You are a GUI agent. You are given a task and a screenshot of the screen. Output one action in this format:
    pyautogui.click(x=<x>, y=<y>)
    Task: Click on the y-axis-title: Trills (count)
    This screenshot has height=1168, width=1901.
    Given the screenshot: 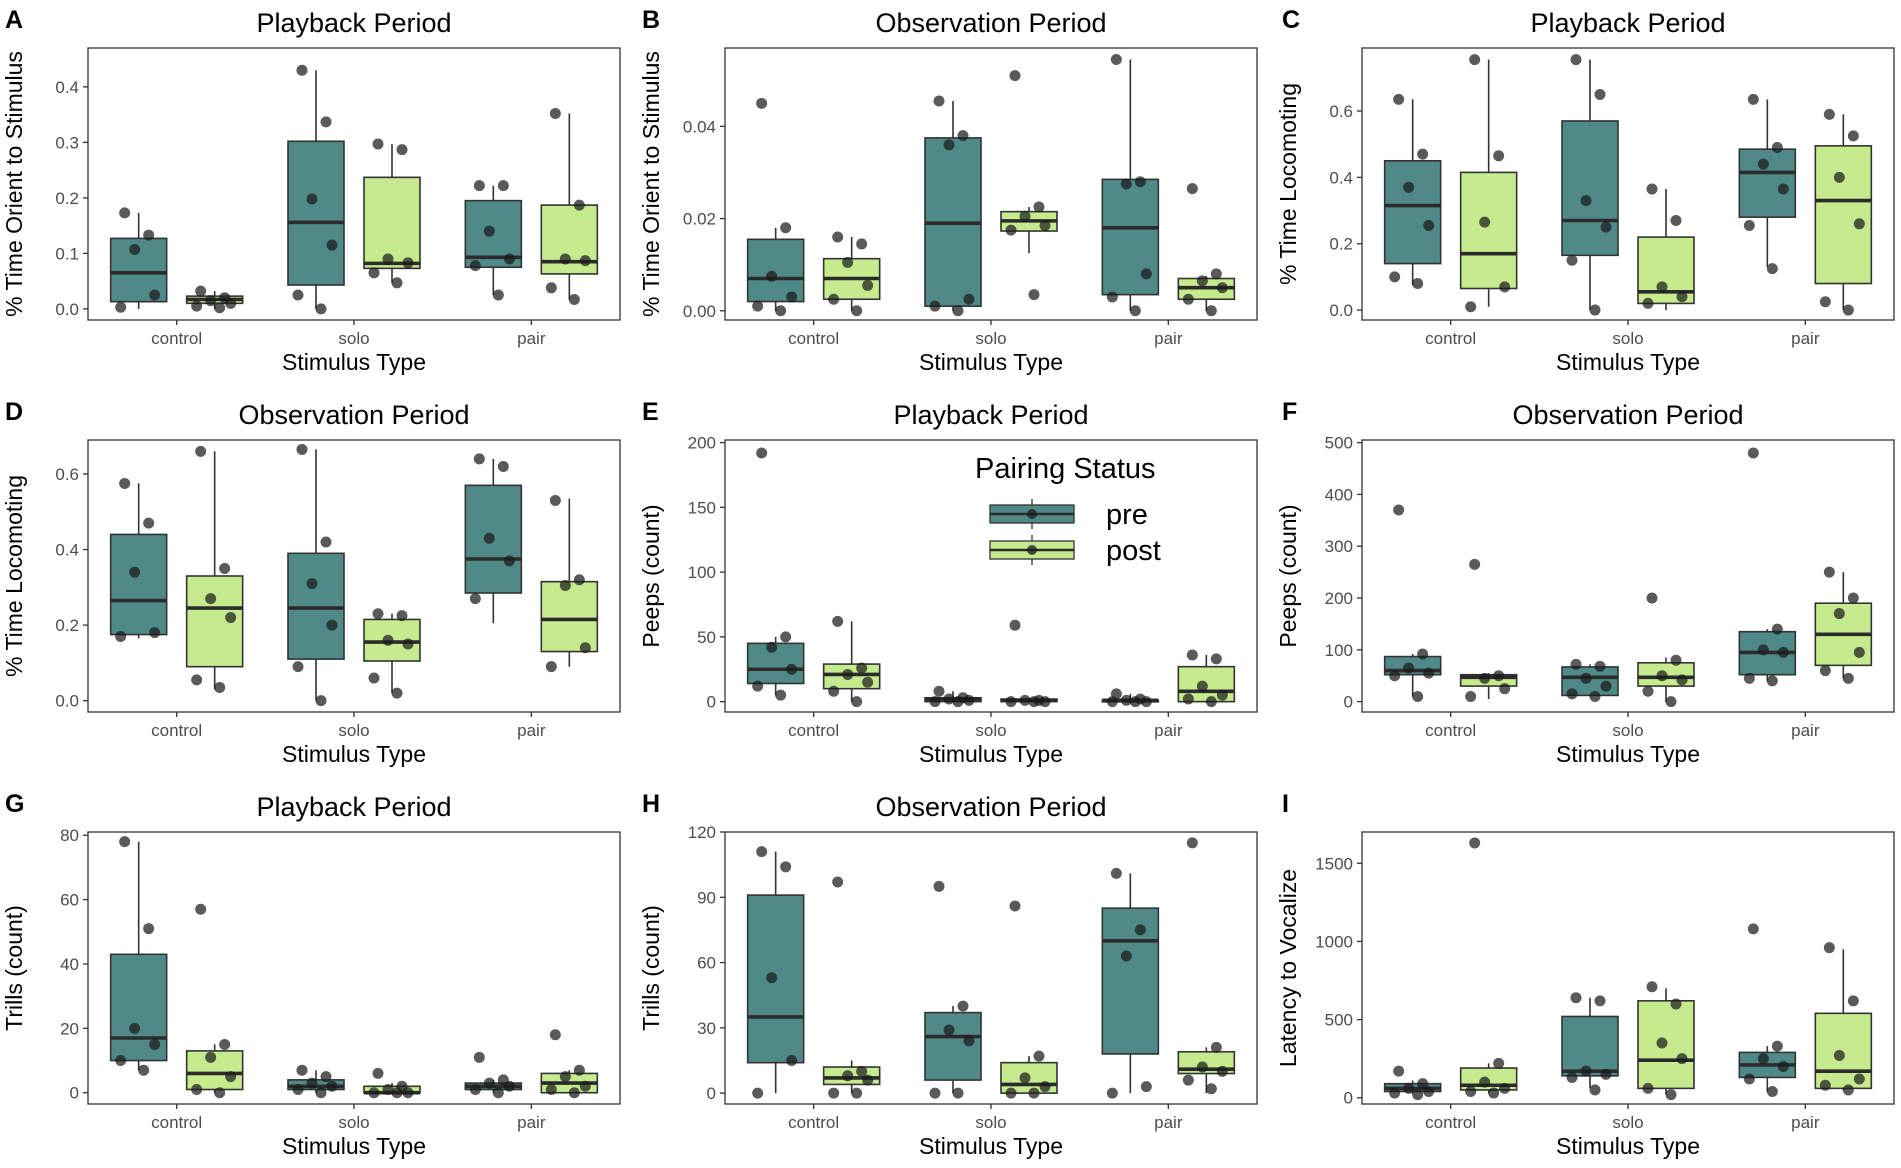 What is the action you would take?
    pyautogui.click(x=651, y=968)
    